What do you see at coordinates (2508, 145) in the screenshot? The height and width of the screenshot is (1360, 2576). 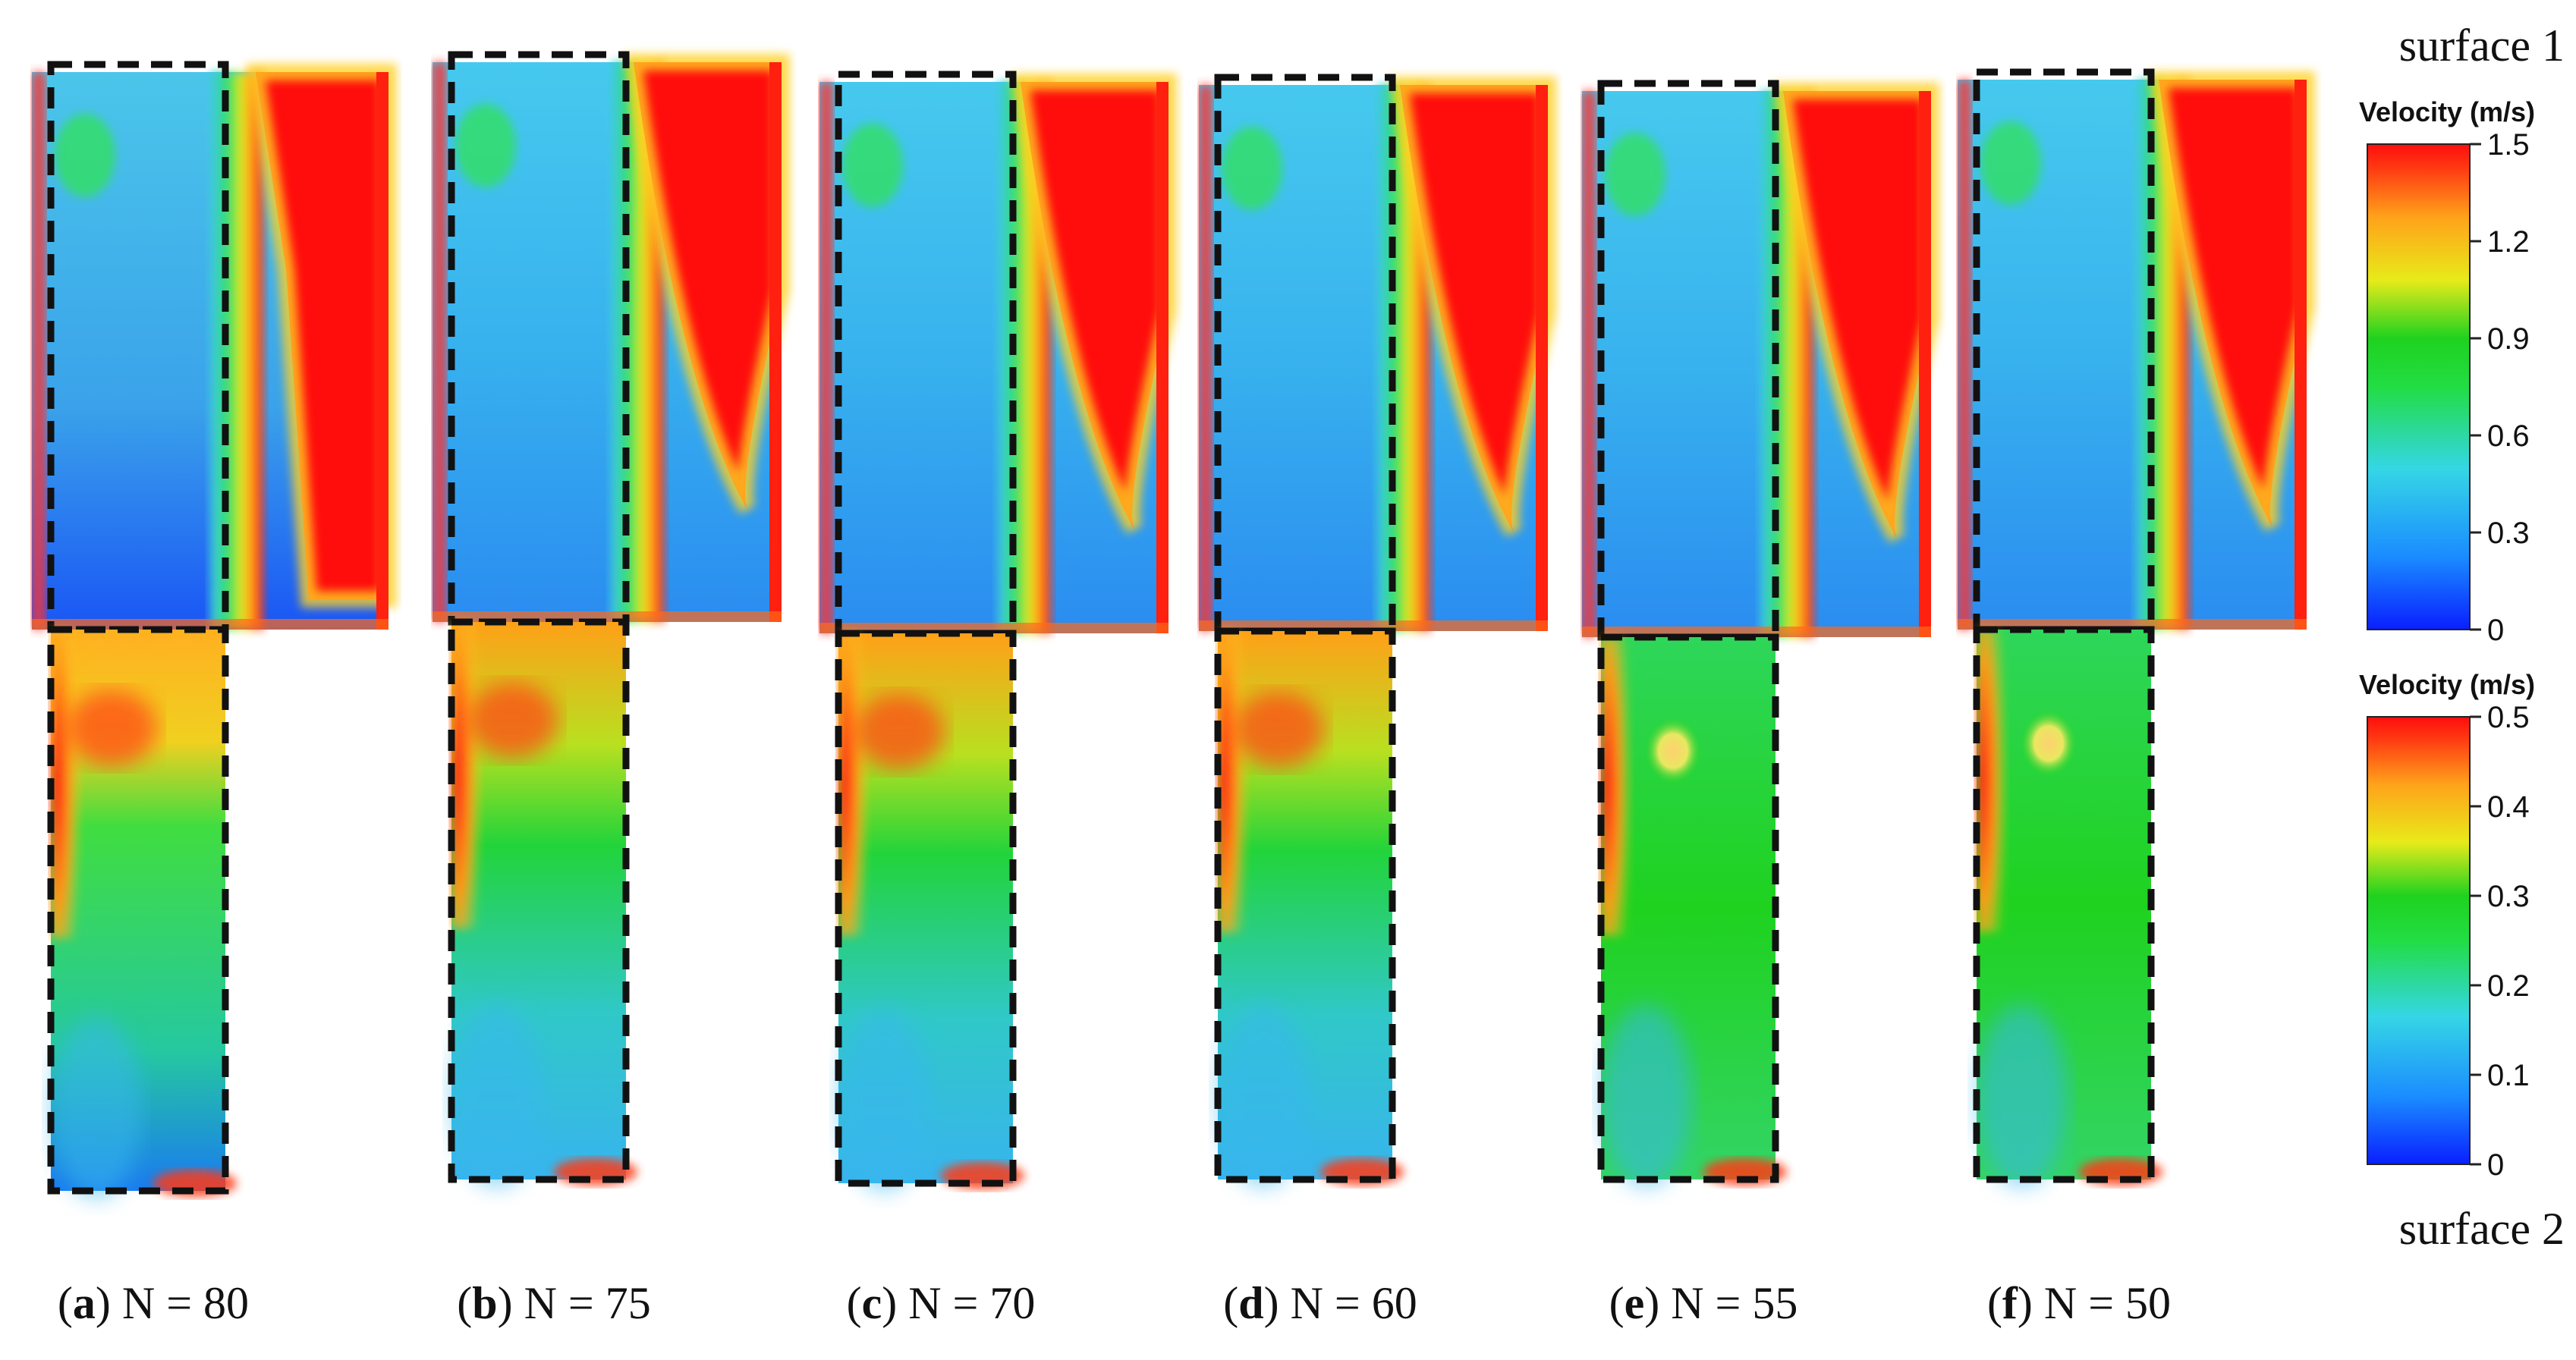 I see `colorbar-1-tick-label: 1.5` at bounding box center [2508, 145].